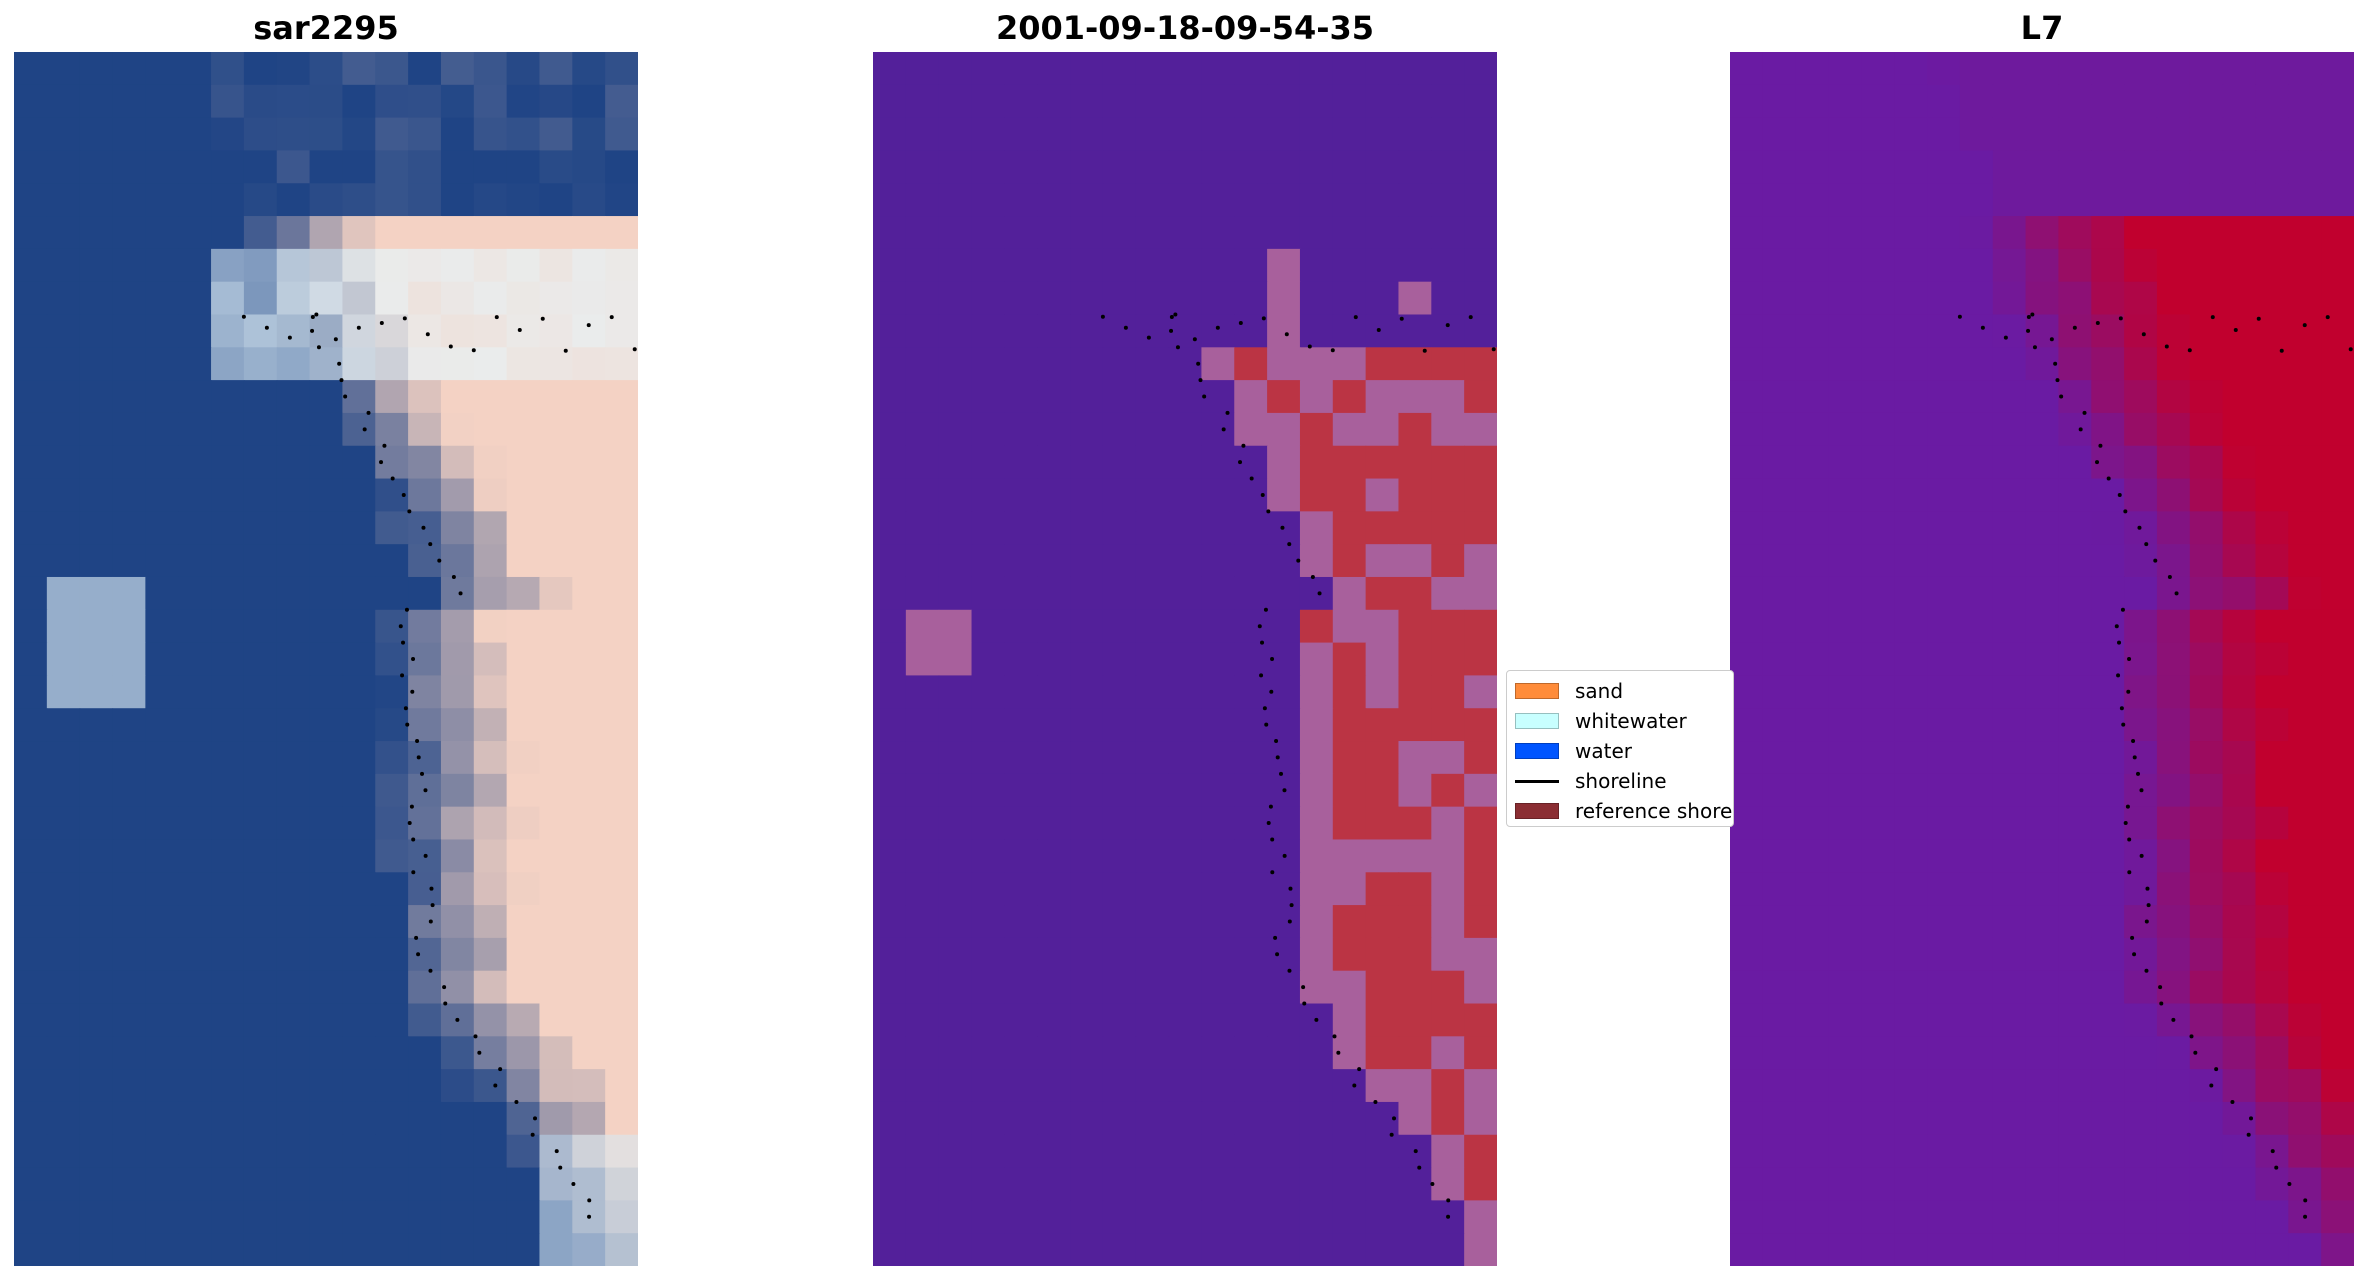  What do you see at coordinates (1603, 751) in the screenshot?
I see `legend-label: water` at bounding box center [1603, 751].